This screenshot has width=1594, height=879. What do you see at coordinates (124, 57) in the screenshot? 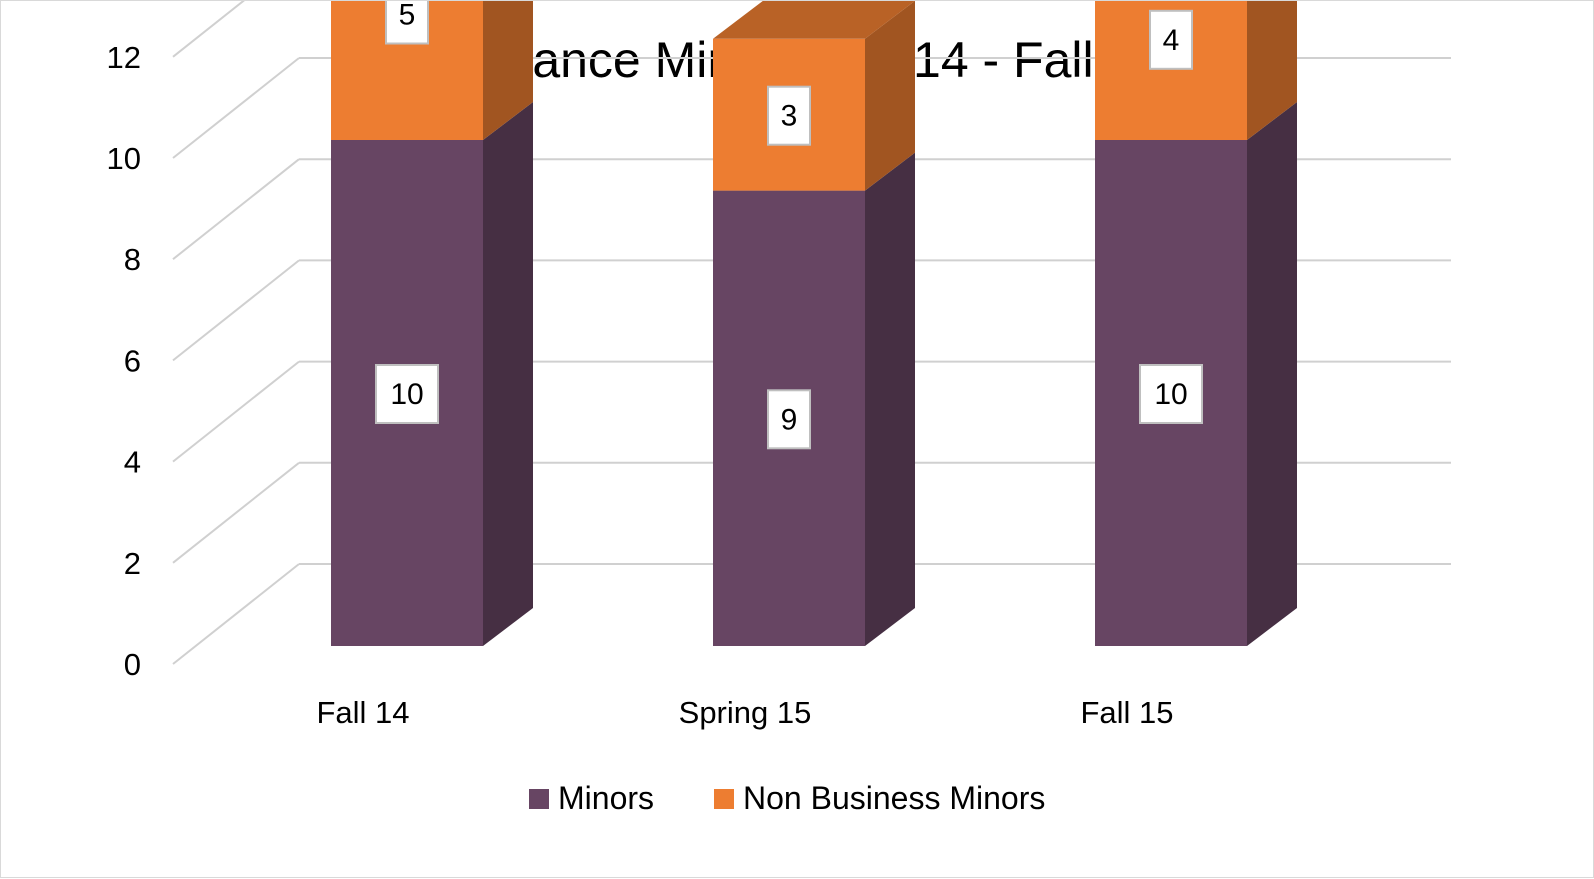
I see `y-tick-label: 12` at bounding box center [124, 57].